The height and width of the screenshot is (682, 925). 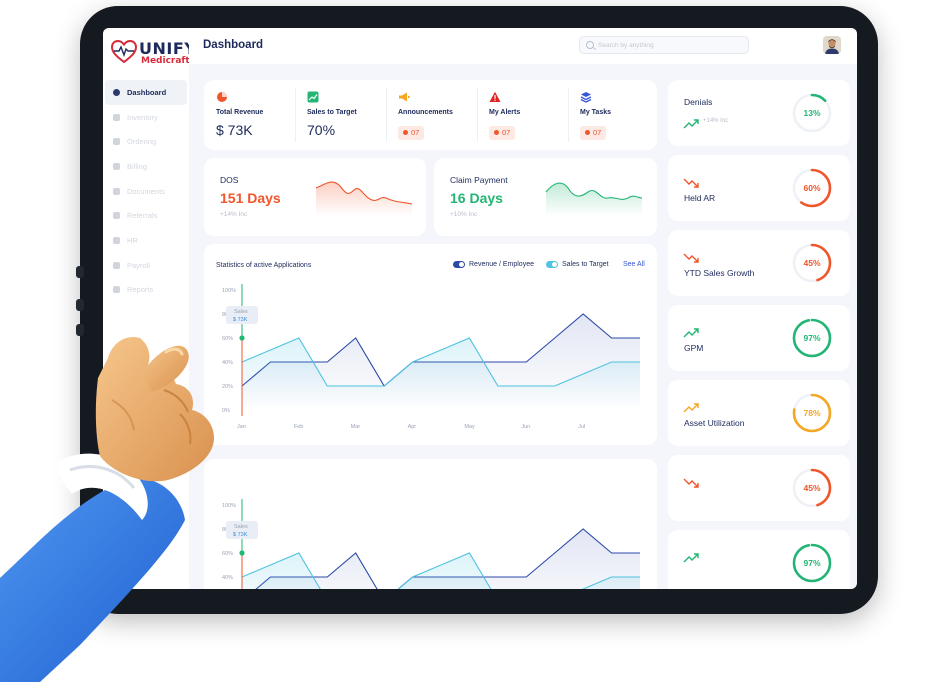 What do you see at coordinates (759, 113) in the screenshot?
I see `metric-card-denials: Denials +14% Inc 13%` at bounding box center [759, 113].